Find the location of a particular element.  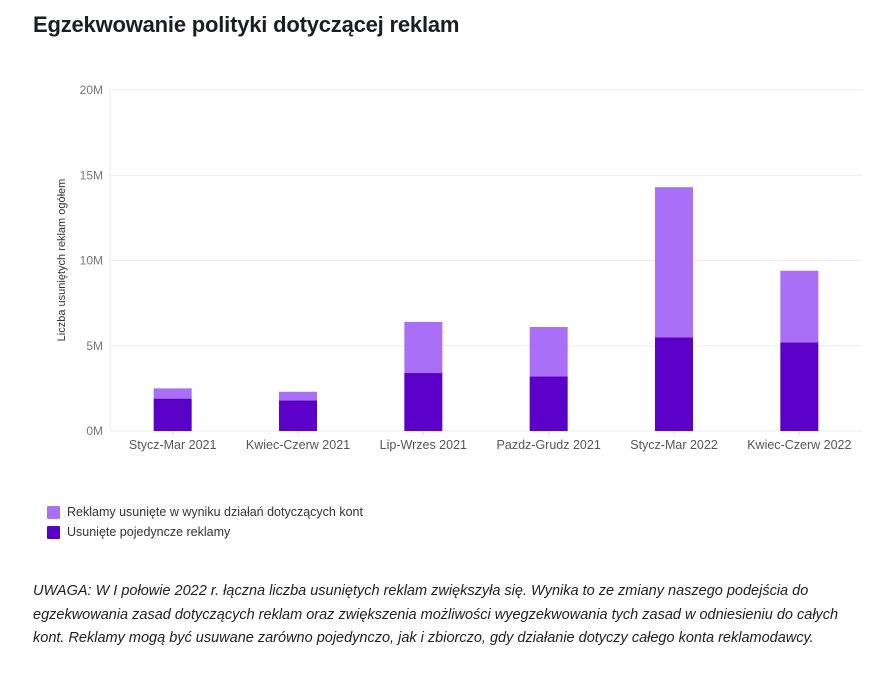

legend-item-single-ads: Usunięte pojedyncze reklamy is located at coordinates (205, 532).